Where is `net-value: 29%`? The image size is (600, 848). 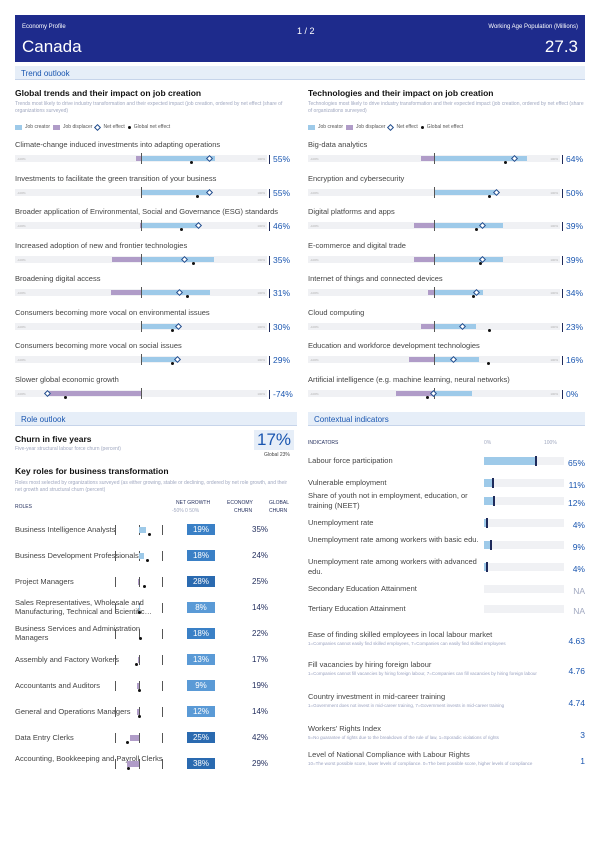
net-value: 29% is located at coordinates (279, 360).